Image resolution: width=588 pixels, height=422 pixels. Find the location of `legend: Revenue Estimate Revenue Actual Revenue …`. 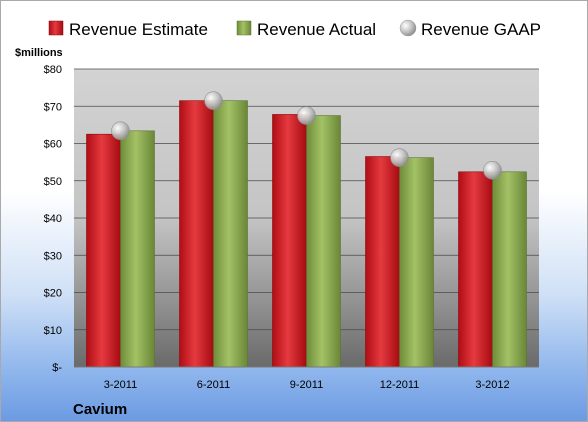

legend: Revenue Estimate Revenue Actual Revenue … is located at coordinates (294, 29).